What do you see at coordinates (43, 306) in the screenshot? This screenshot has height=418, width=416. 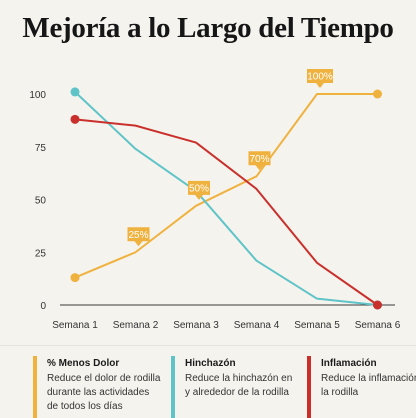 I see `y-tick-label: 0` at bounding box center [43, 306].